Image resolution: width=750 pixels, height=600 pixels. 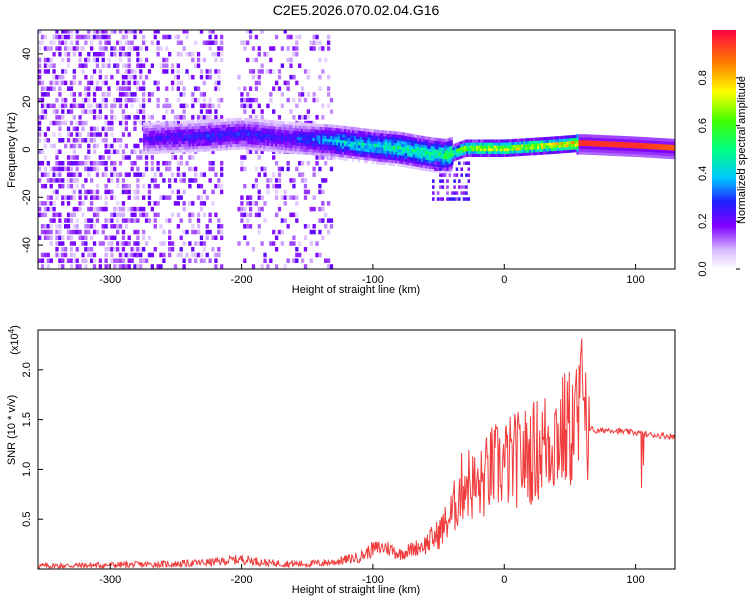 I want to click on spectrogram-xtick-label: -100, so click(x=373, y=280).